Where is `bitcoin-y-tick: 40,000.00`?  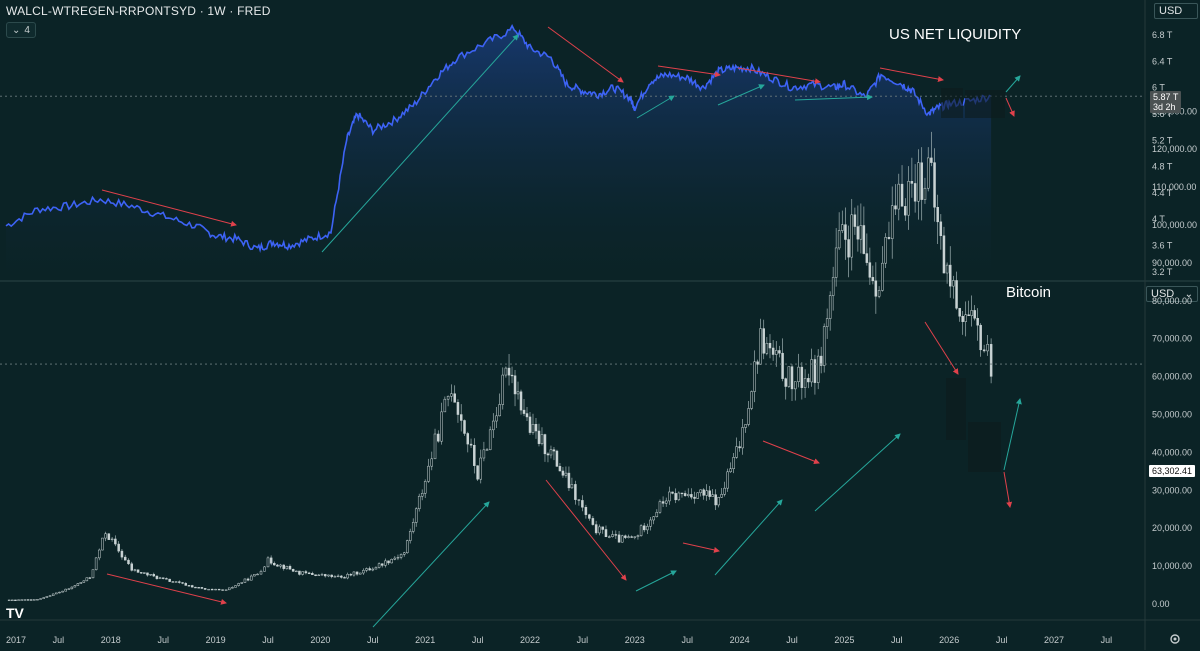 bitcoin-y-tick: 40,000.00 is located at coordinates (1172, 452).